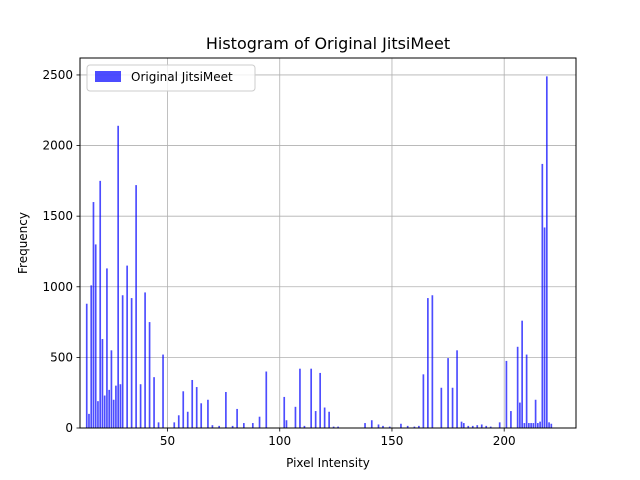 Image resolution: width=640 pixels, height=480 pixels. Describe the element at coordinates (108, 76) in the screenshot. I see `legend-swatch` at that location.